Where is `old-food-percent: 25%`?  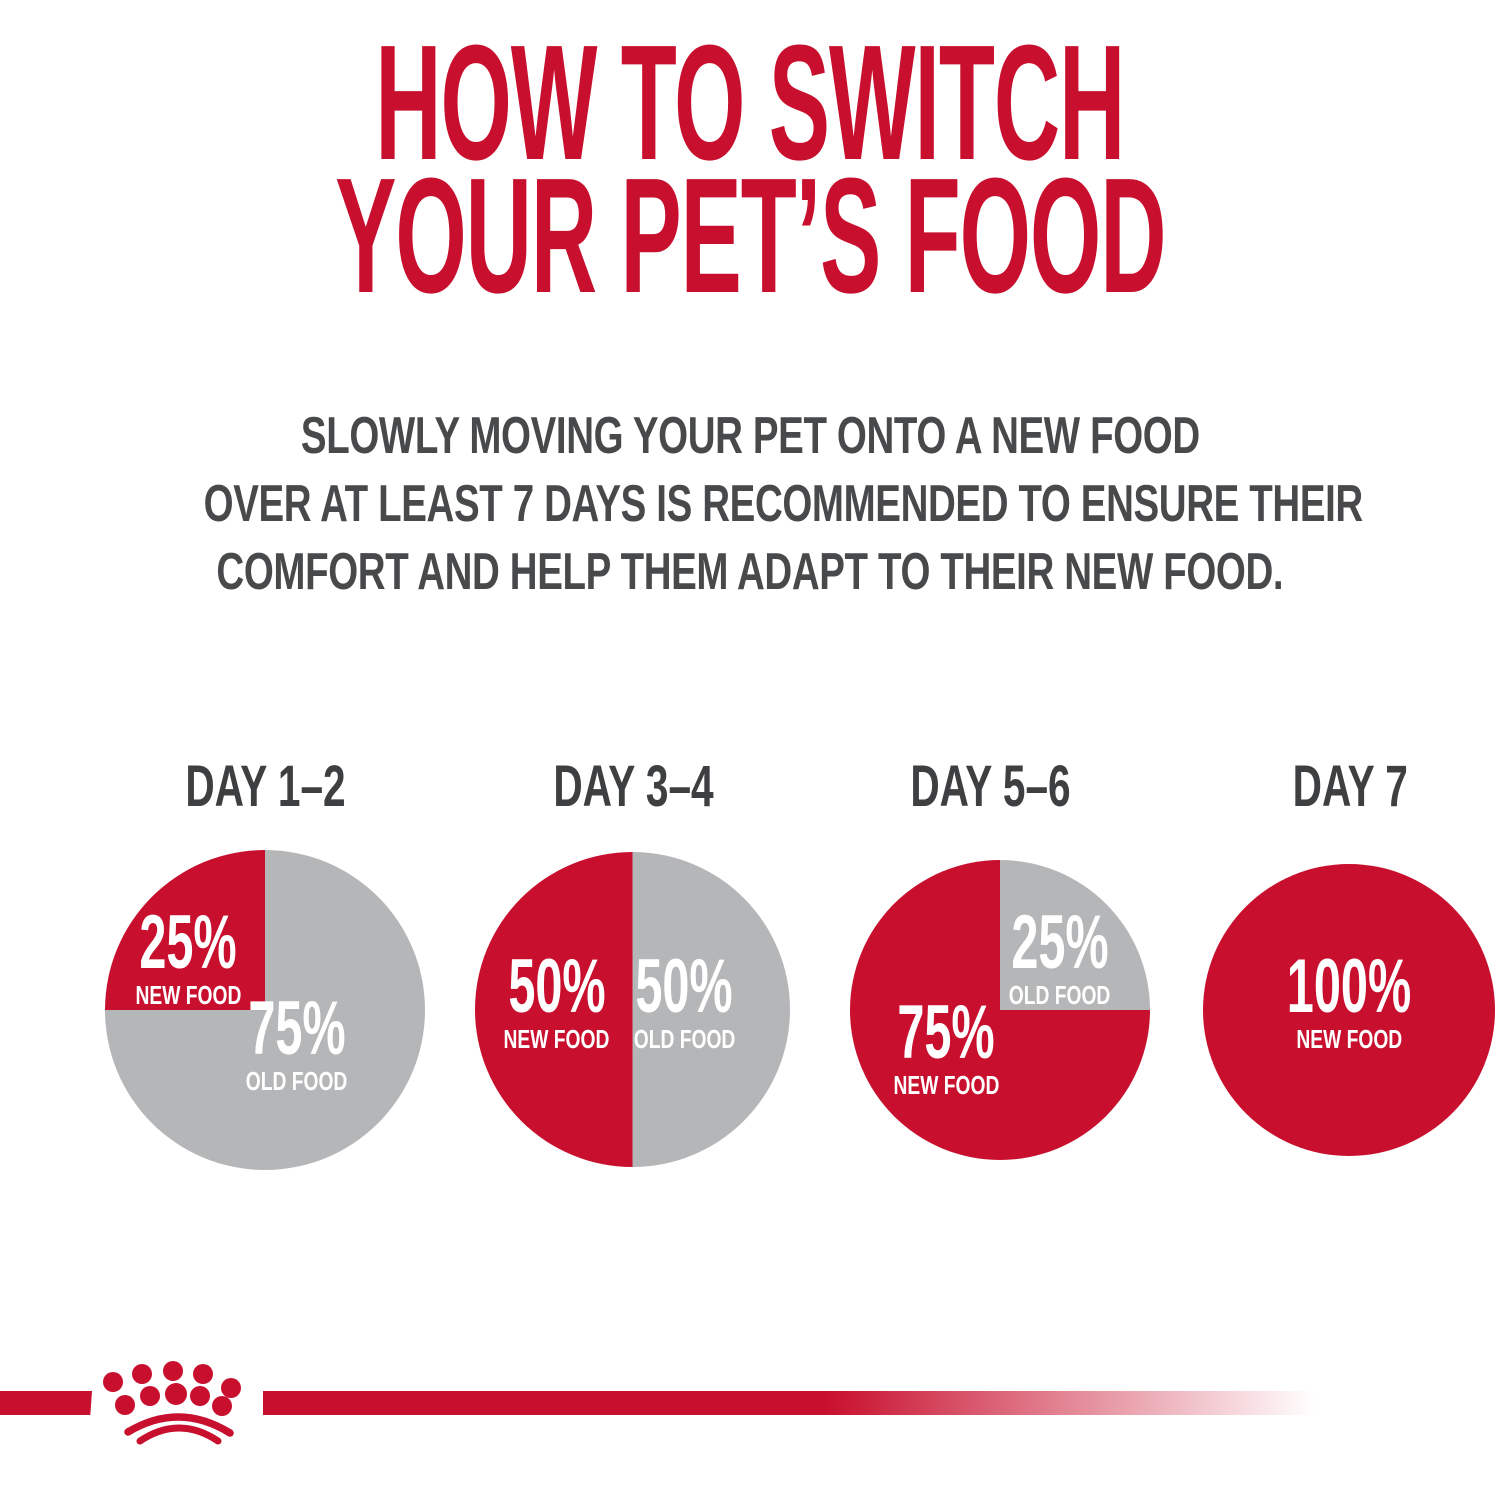
old-food-percent: 25% is located at coordinates (1060, 942).